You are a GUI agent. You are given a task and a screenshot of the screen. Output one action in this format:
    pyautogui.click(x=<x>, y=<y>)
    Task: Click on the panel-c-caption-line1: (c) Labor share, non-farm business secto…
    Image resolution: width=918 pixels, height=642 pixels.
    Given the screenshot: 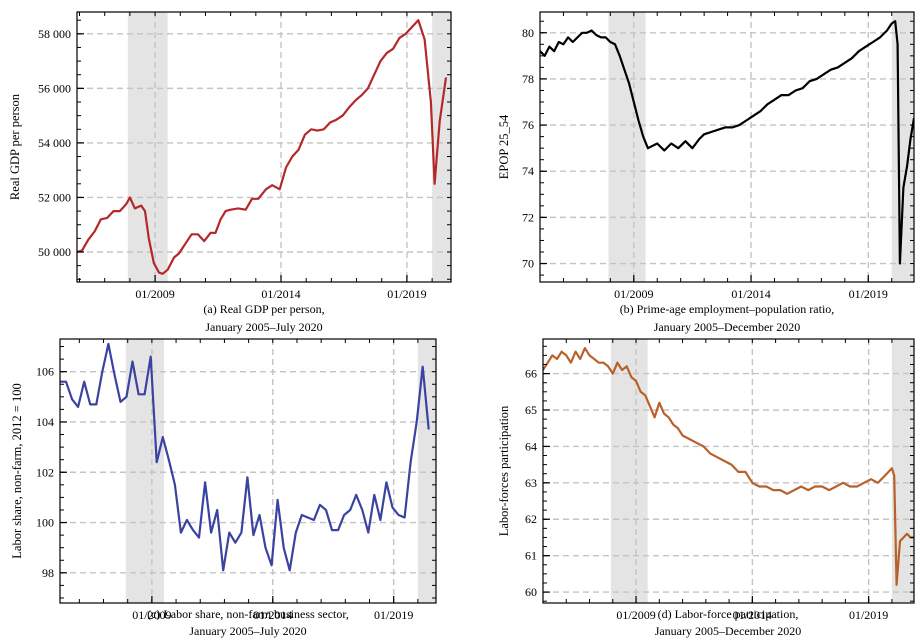 What is the action you would take?
    pyautogui.click(x=248, y=614)
    